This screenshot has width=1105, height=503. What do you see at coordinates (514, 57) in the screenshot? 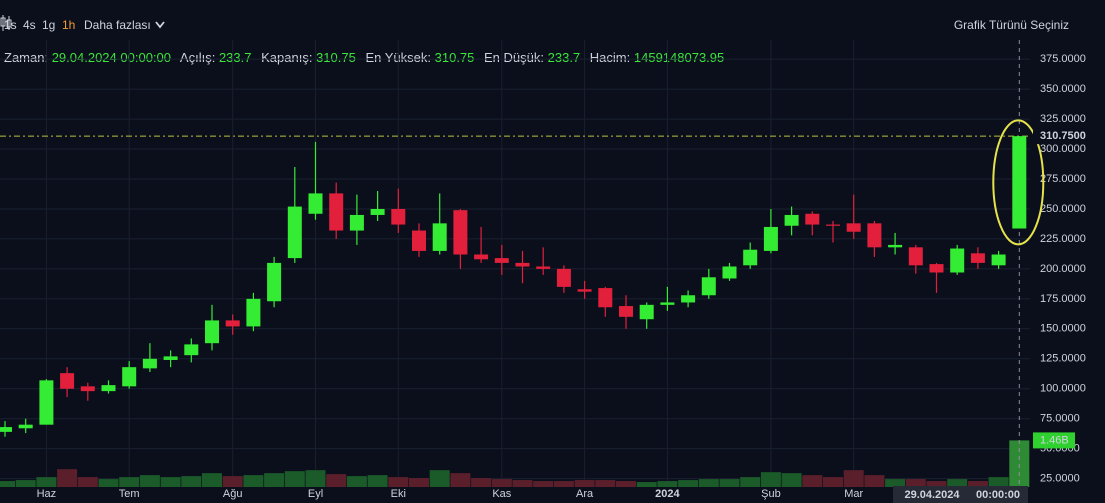
I see `label: En Düşük:` at bounding box center [514, 57].